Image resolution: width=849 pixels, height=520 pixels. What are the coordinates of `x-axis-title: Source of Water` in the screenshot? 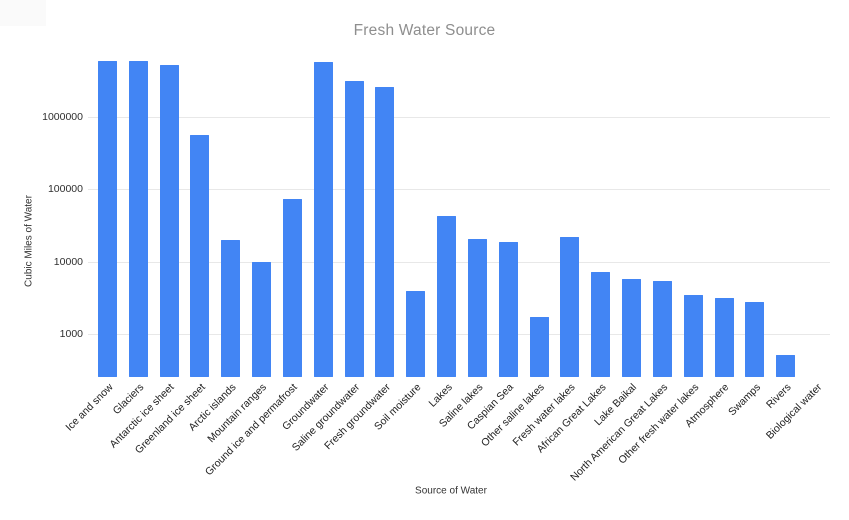 It's located at (451, 491).